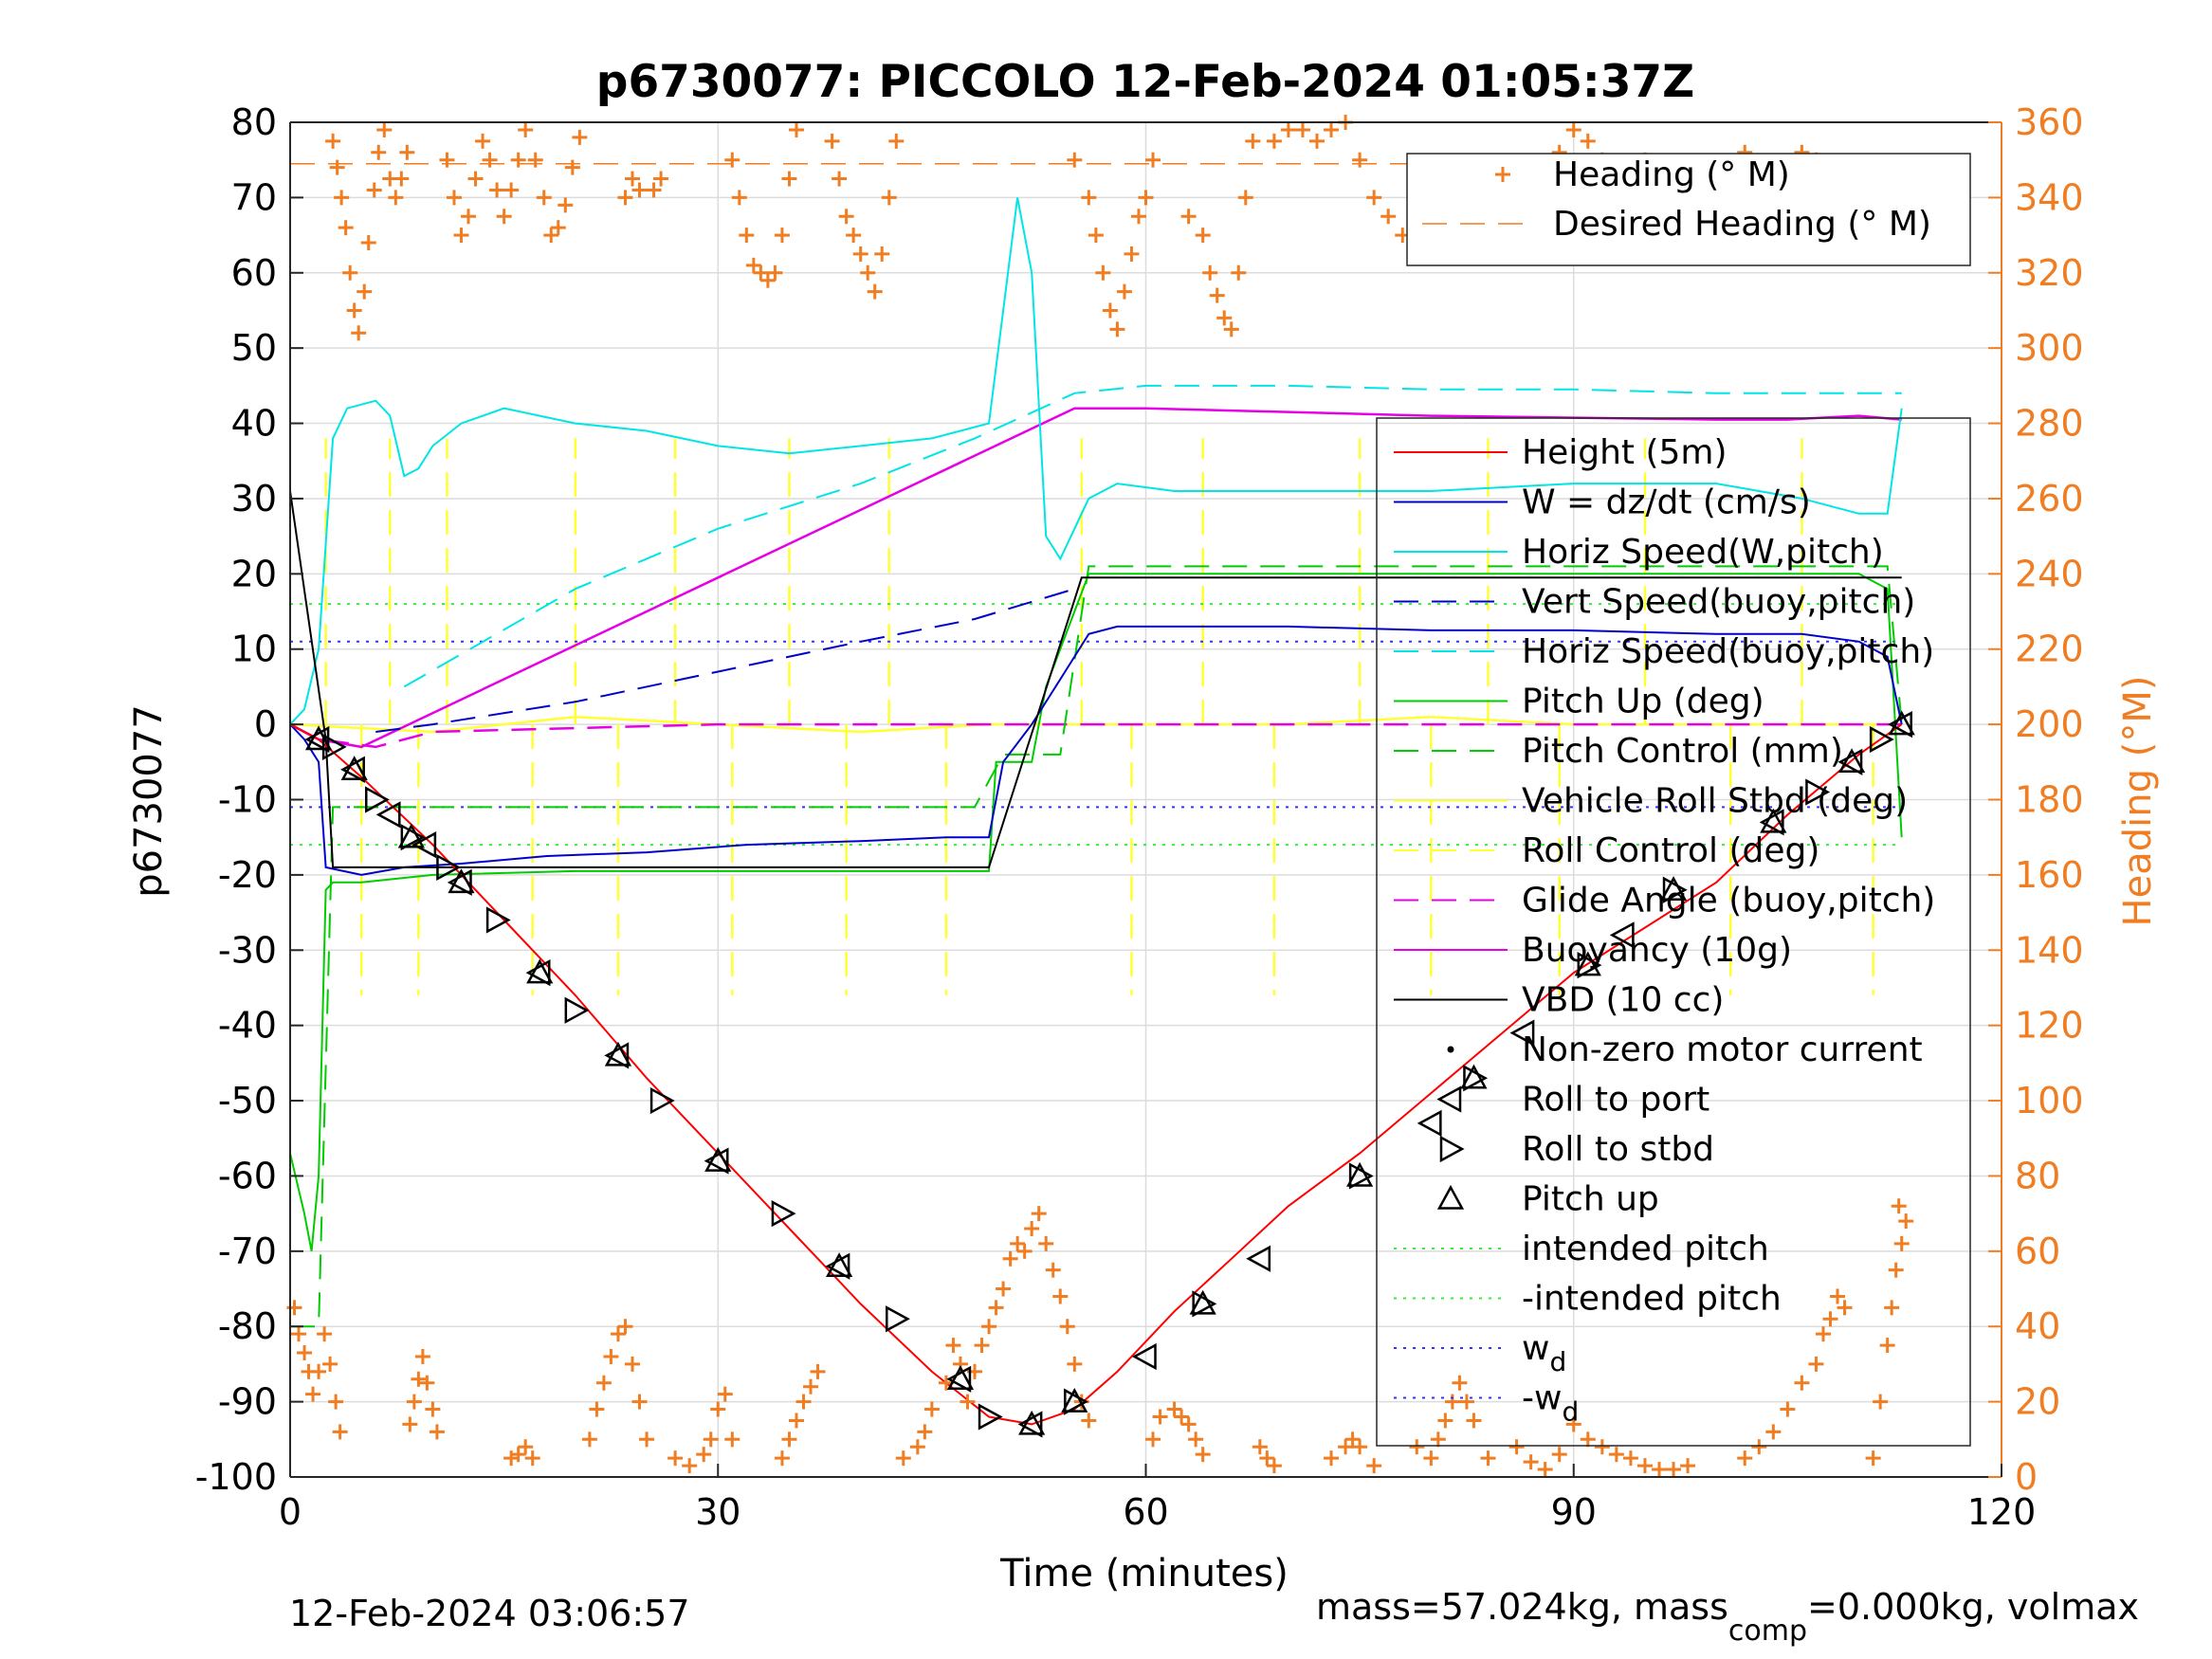 The height and width of the screenshot is (1659, 2212). Describe the element at coordinates (2049, 499) in the screenshot. I see `y-right-tick-label: 260` at that location.